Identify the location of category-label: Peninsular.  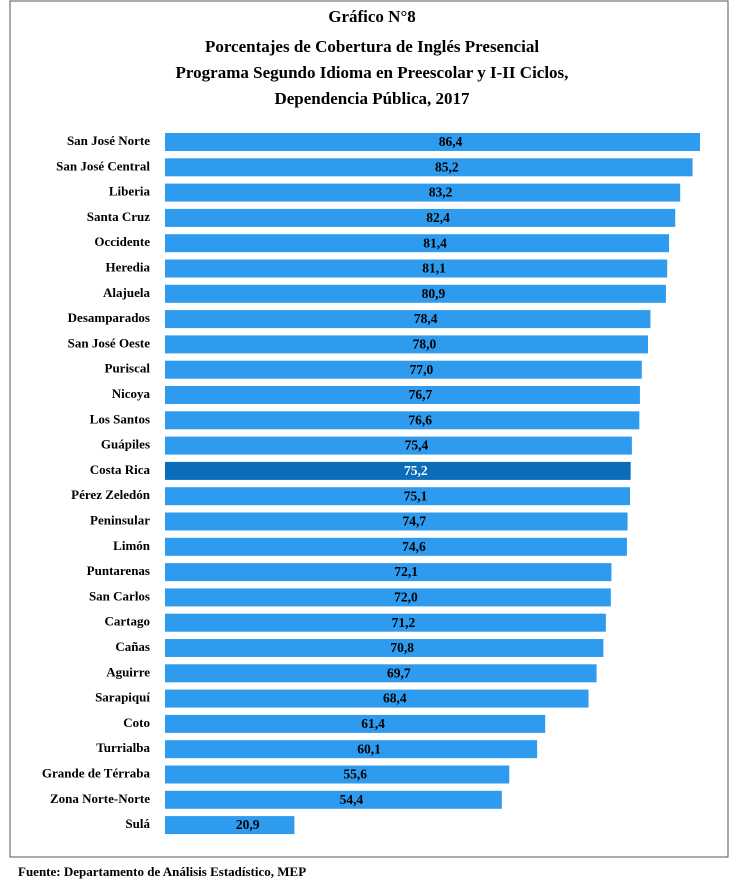
(120, 519).